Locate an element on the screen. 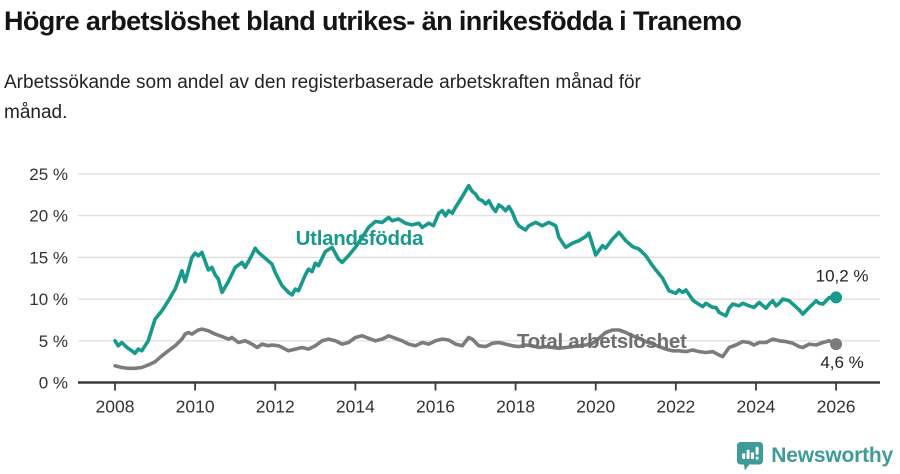 This screenshot has width=900, height=474. x-tick-label: 2014 is located at coordinates (355, 407).